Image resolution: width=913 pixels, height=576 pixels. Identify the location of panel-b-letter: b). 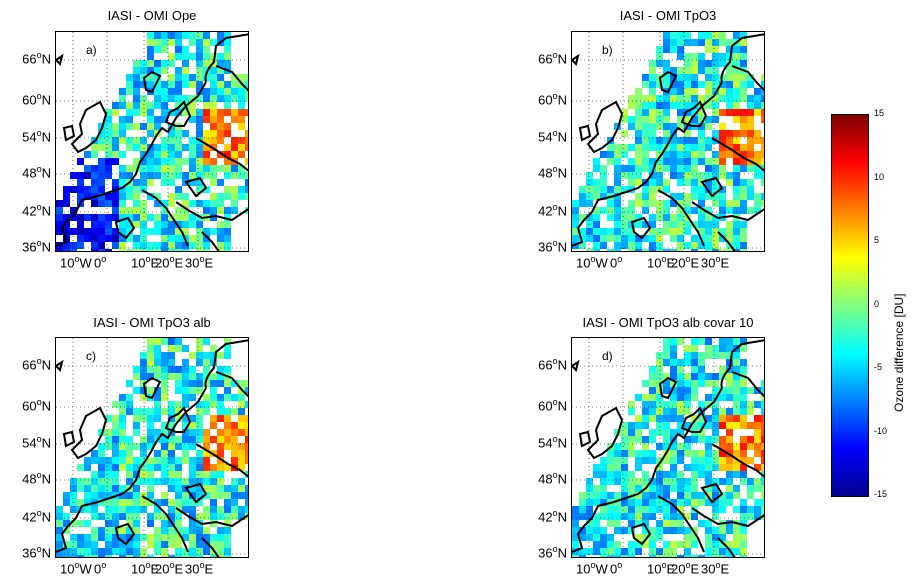
(607, 50).